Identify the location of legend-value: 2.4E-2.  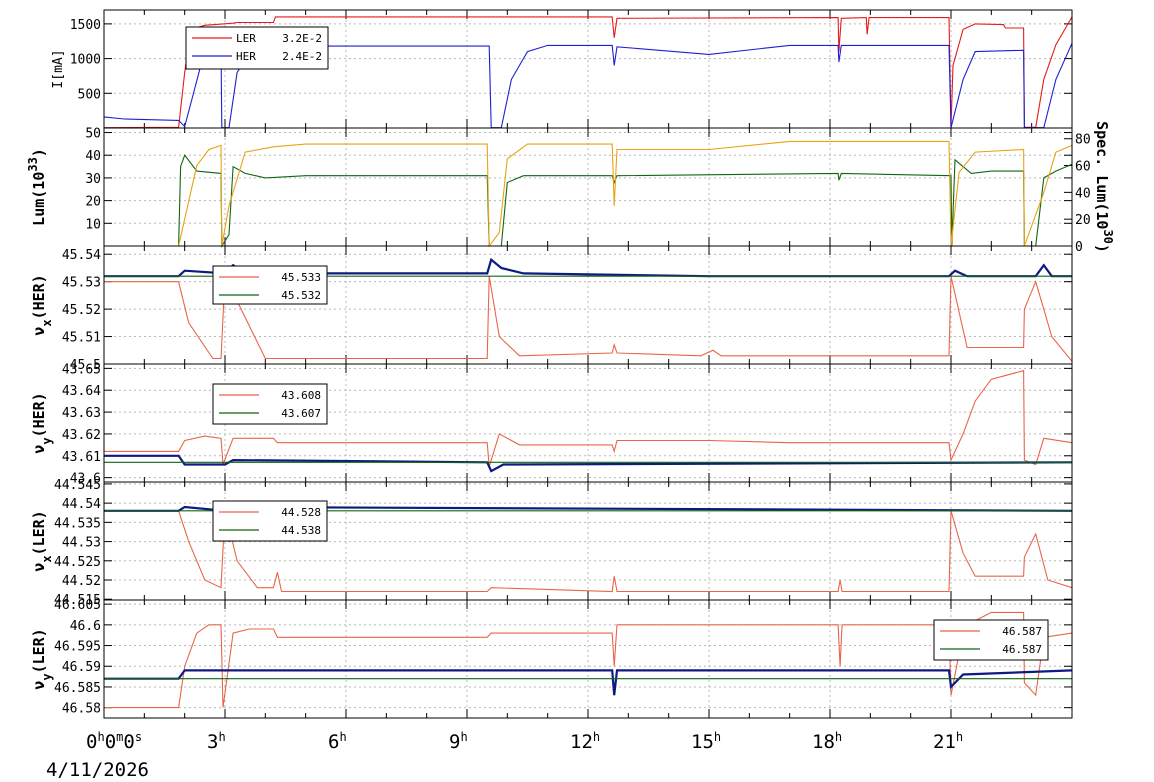
(302, 56).